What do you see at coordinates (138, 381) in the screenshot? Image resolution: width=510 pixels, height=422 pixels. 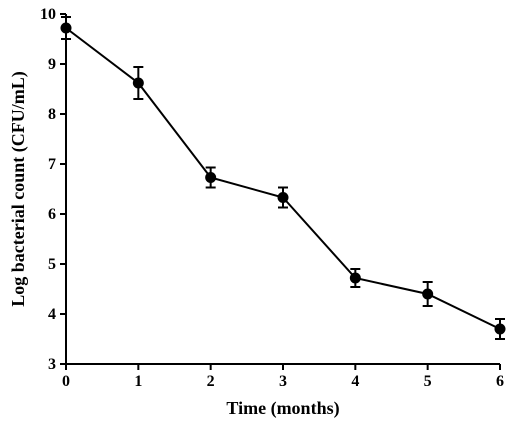 I see `x-tick-label: 1` at bounding box center [138, 381].